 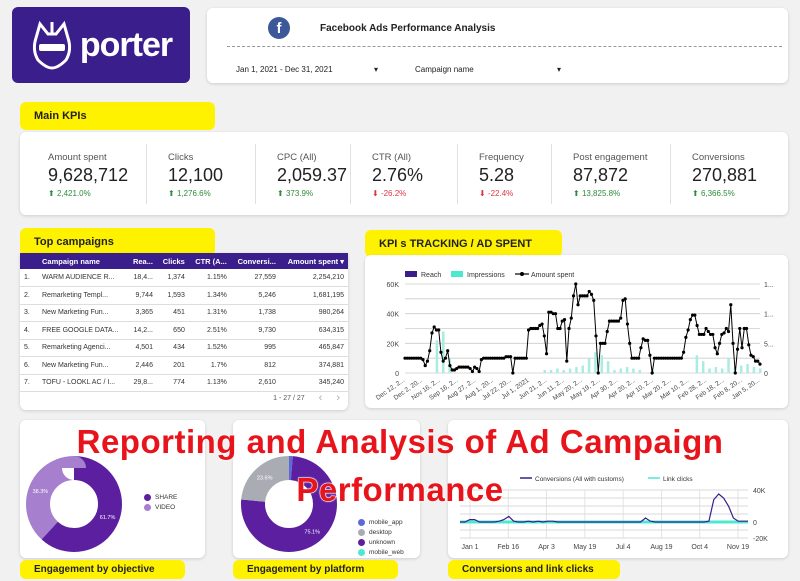 What do you see at coordinates (142, 295) in the screenshot?
I see `table-cell: 9,744` at bounding box center [142, 295].